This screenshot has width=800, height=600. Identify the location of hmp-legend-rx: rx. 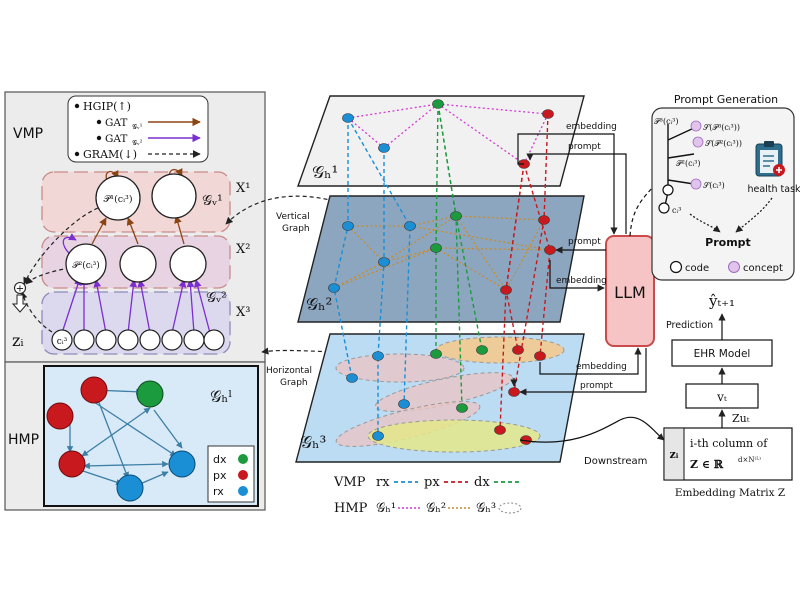
(218, 491).